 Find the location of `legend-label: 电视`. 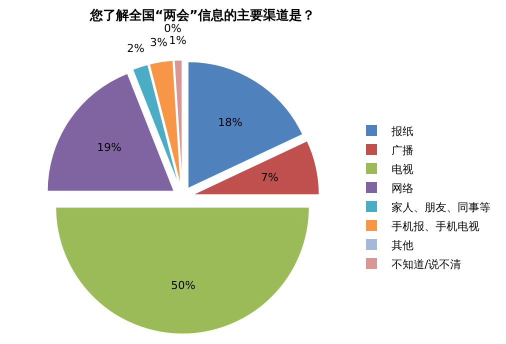

legend-label: 电视 is located at coordinates (403, 169).